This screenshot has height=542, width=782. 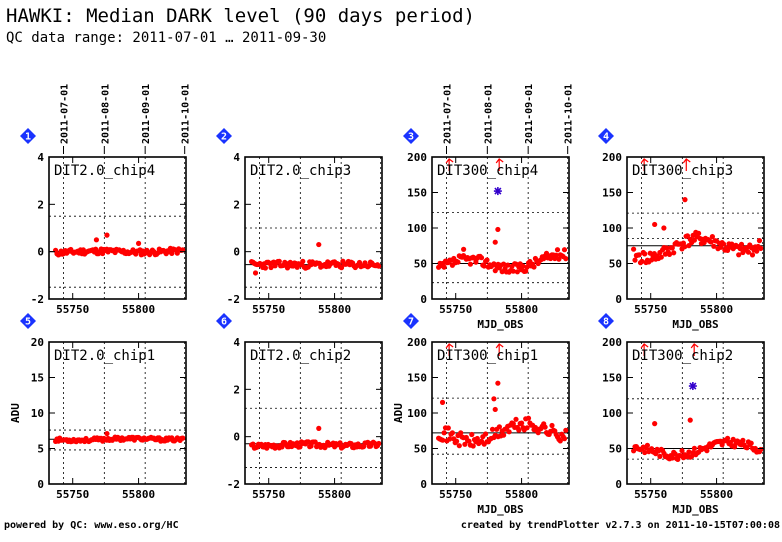 What do you see at coordinates (28, 137) in the screenshot?
I see `panel-badge-number: 1` at bounding box center [28, 137].